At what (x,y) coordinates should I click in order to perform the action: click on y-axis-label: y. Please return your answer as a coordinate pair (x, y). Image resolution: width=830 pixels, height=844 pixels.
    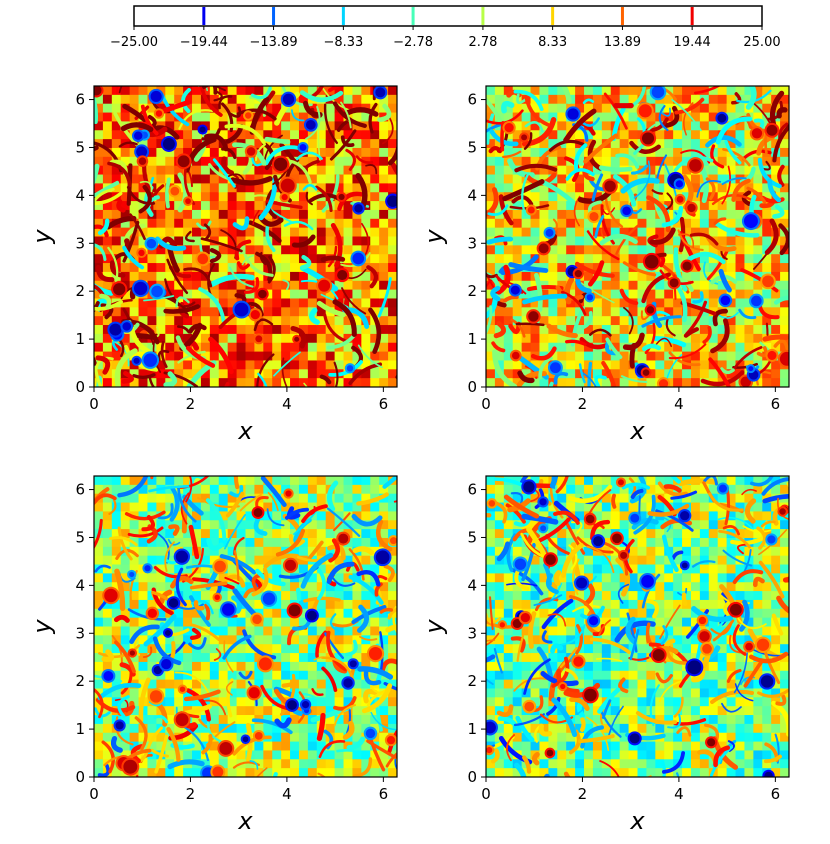
    Looking at the image, I should click on (42, 237).